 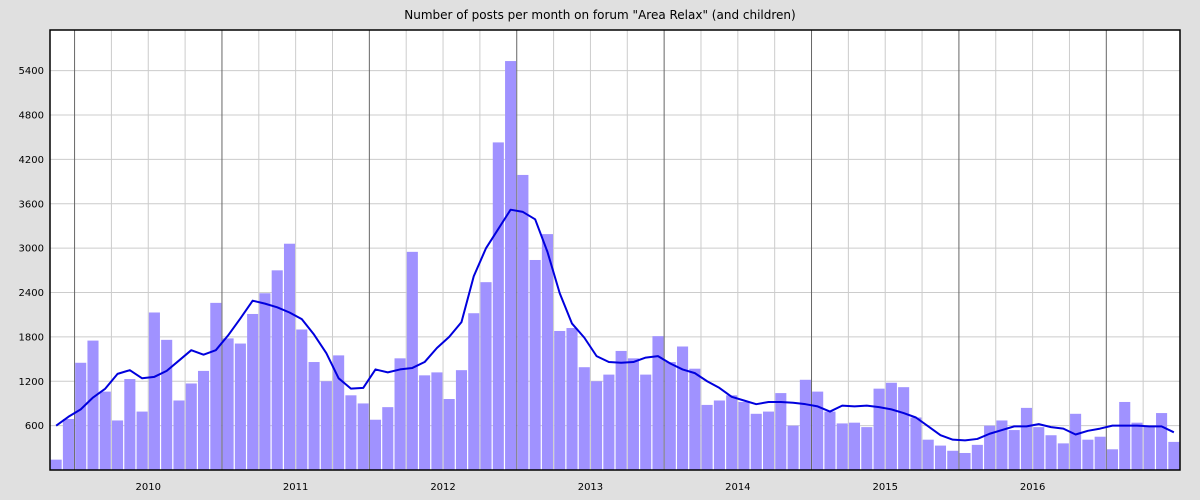 What do you see at coordinates (884, 487) in the screenshot?
I see `x-tick-label: 2015` at bounding box center [884, 487].